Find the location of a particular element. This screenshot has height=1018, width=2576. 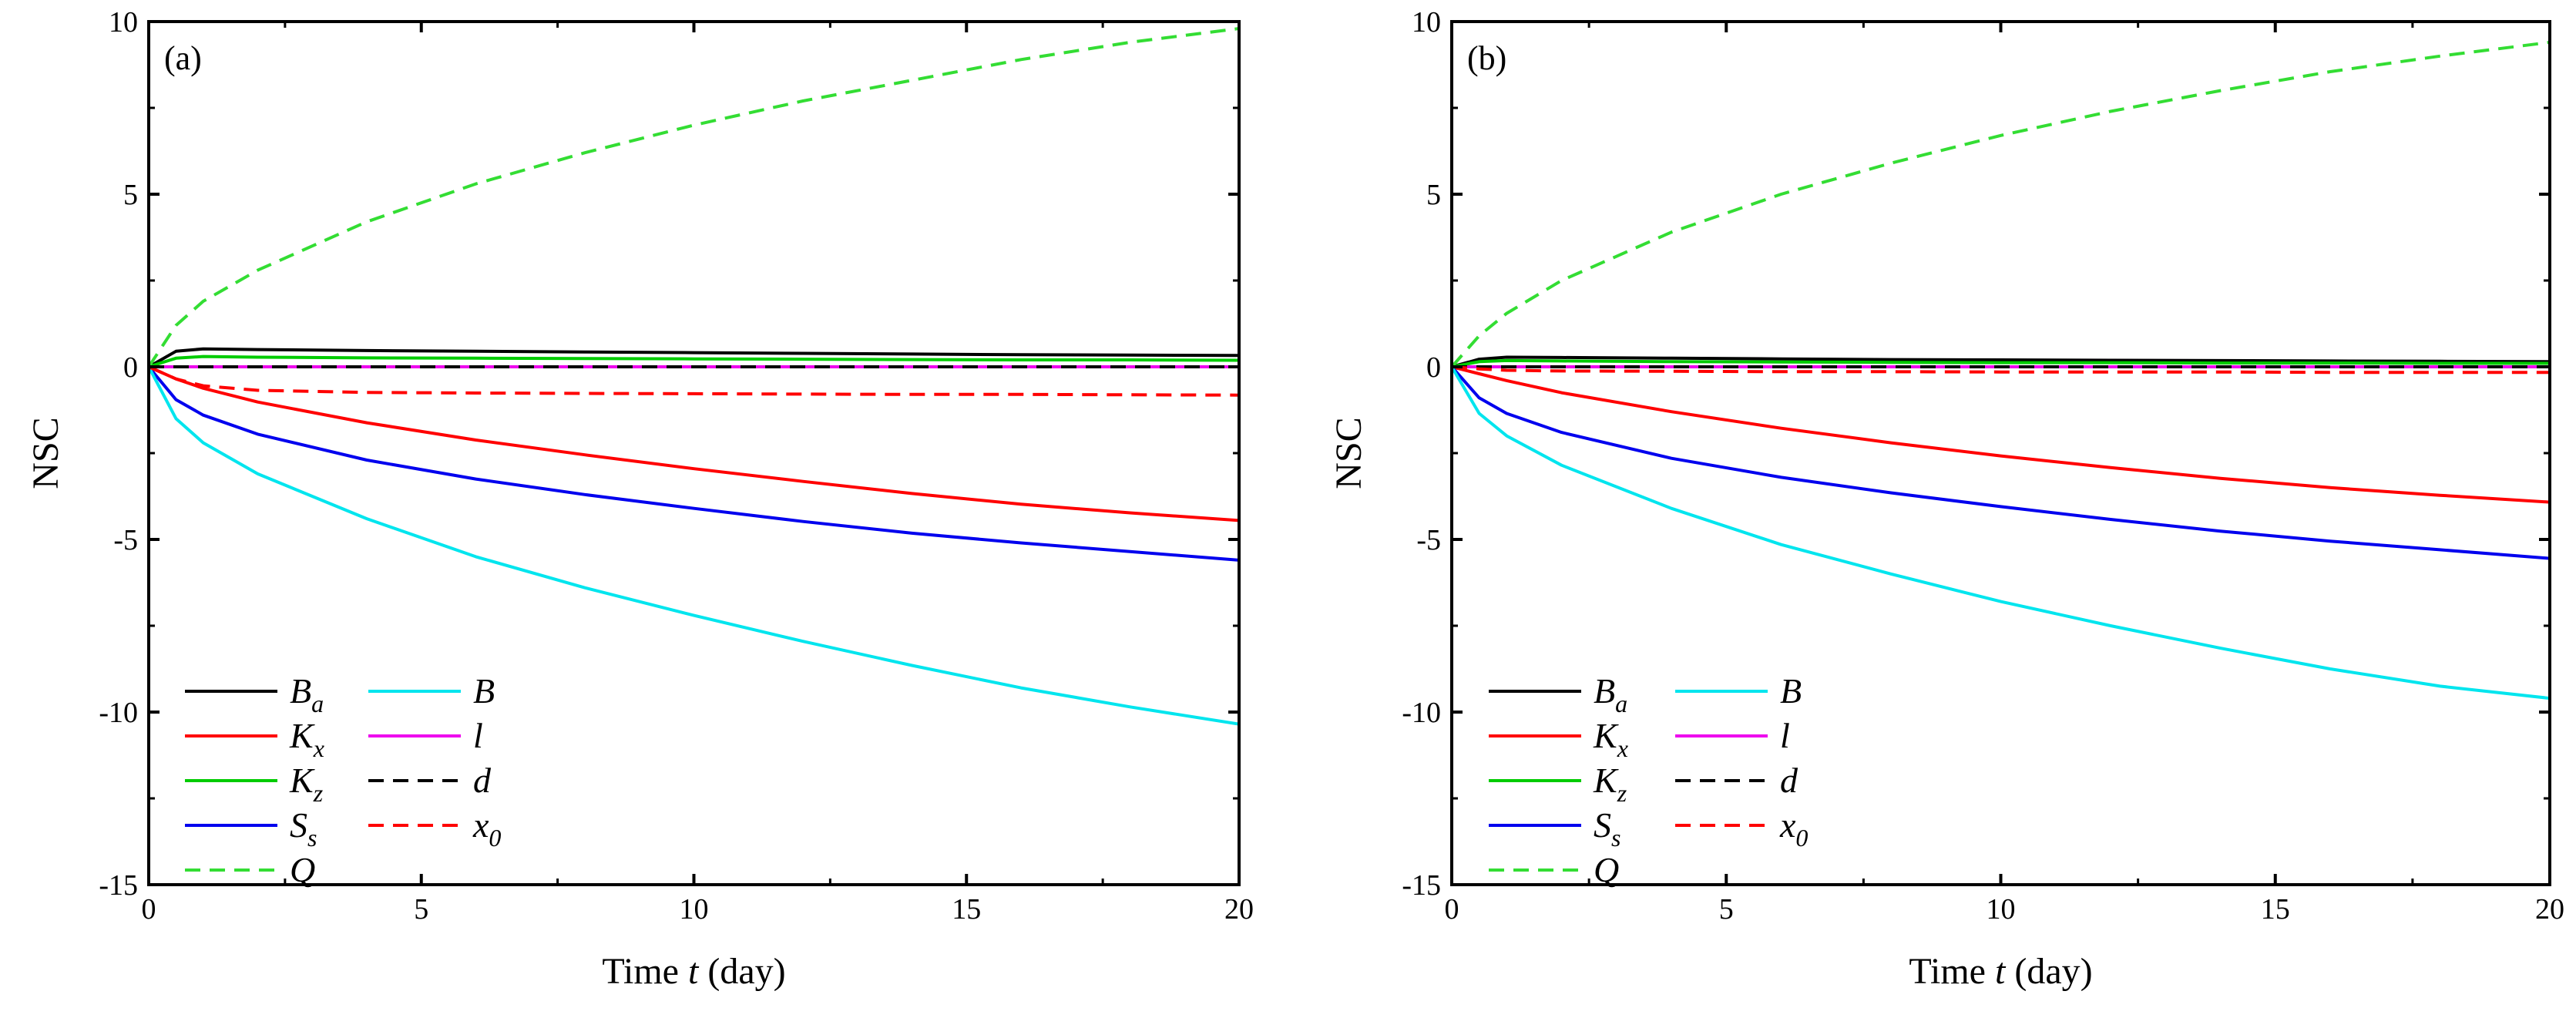

y-tick-label: -15 is located at coordinates (1421, 885).